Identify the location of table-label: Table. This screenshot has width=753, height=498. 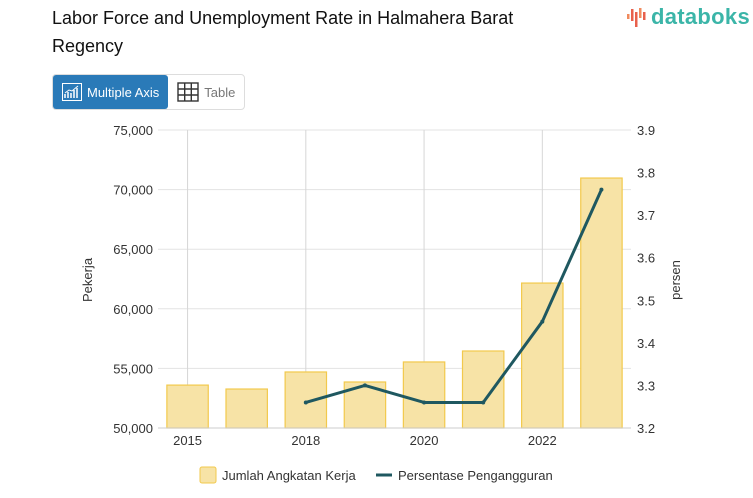
(220, 92).